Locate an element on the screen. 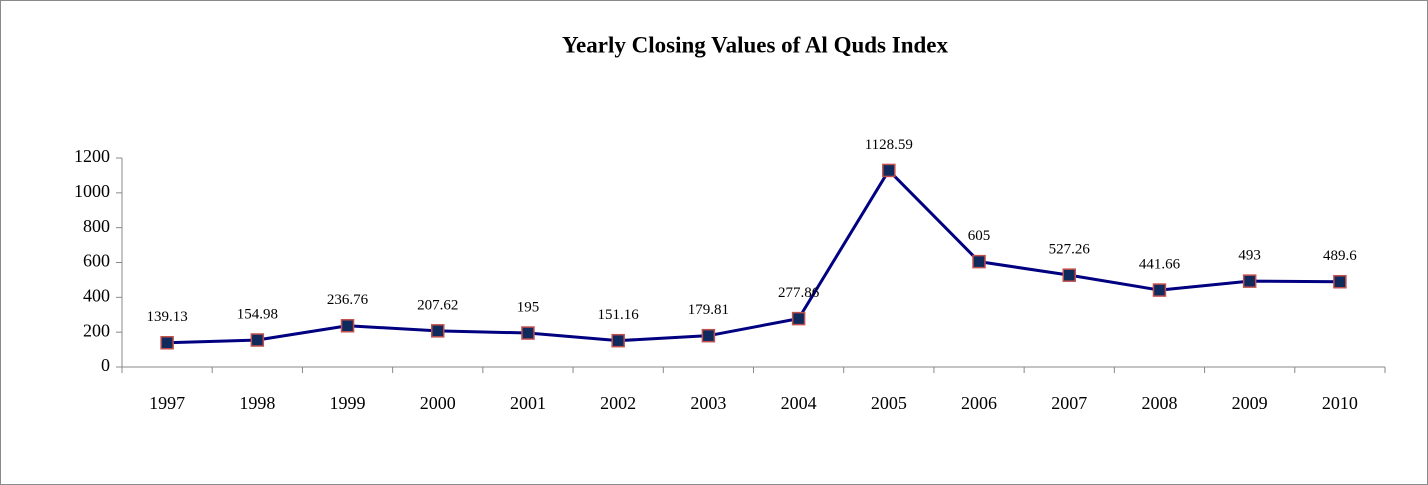 The height and width of the screenshot is (485, 1428). x-tick-label: 2007 is located at coordinates (1069, 403).